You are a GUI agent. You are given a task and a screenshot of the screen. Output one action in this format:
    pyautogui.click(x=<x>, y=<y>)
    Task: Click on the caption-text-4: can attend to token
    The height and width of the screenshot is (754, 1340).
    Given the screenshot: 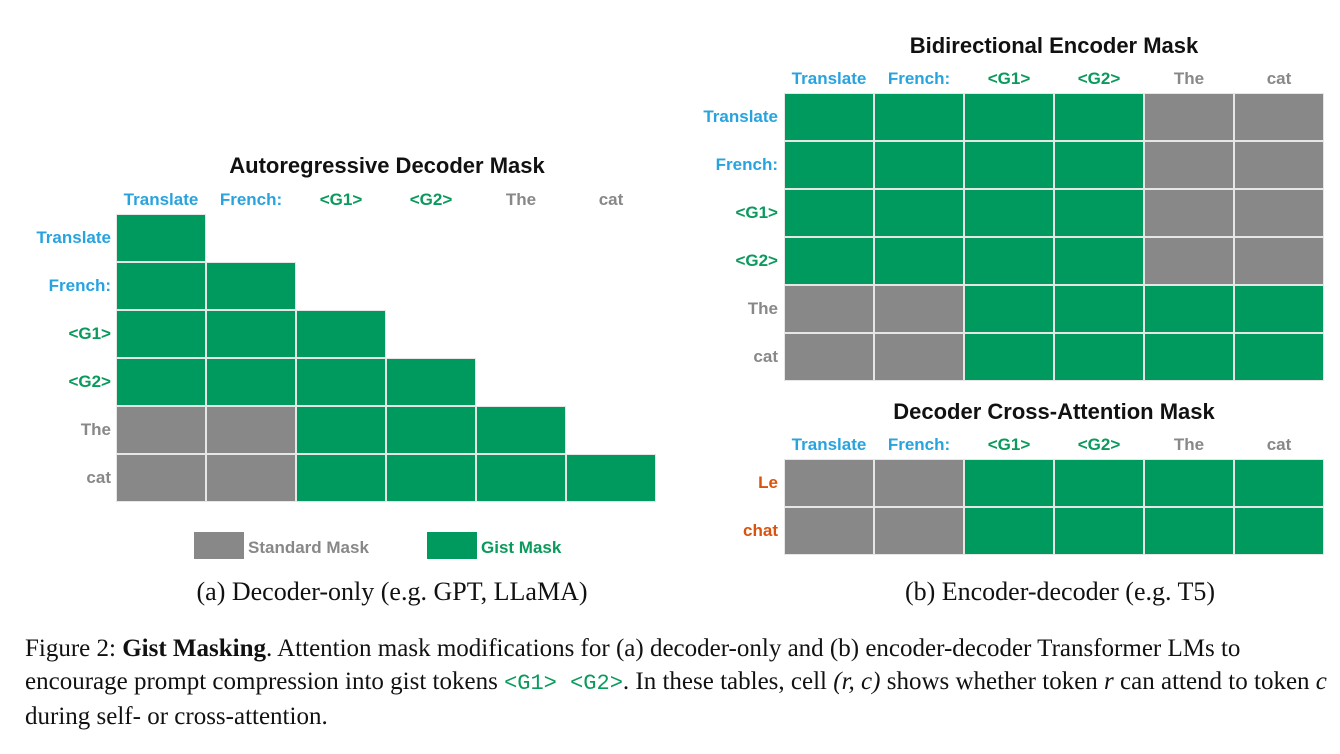 What is the action you would take?
    pyautogui.click(x=1214, y=681)
    